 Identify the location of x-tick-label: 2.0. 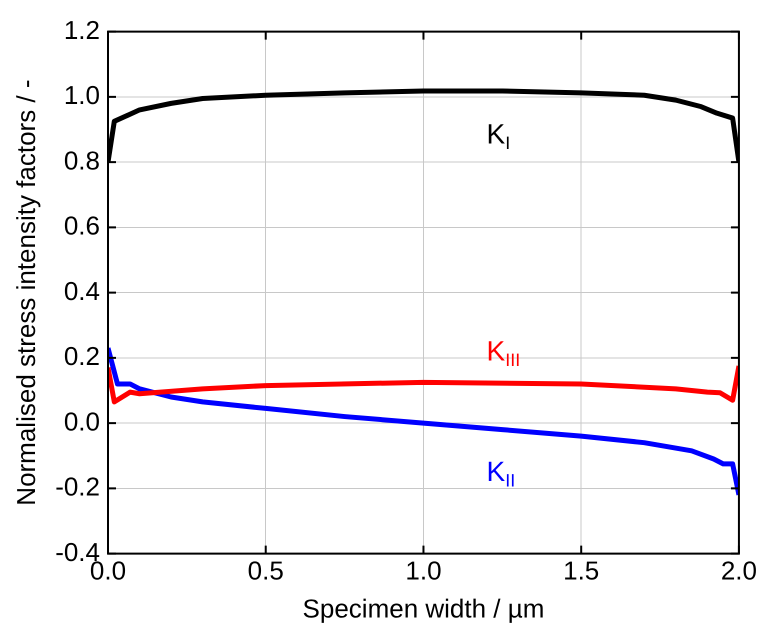
(739, 570).